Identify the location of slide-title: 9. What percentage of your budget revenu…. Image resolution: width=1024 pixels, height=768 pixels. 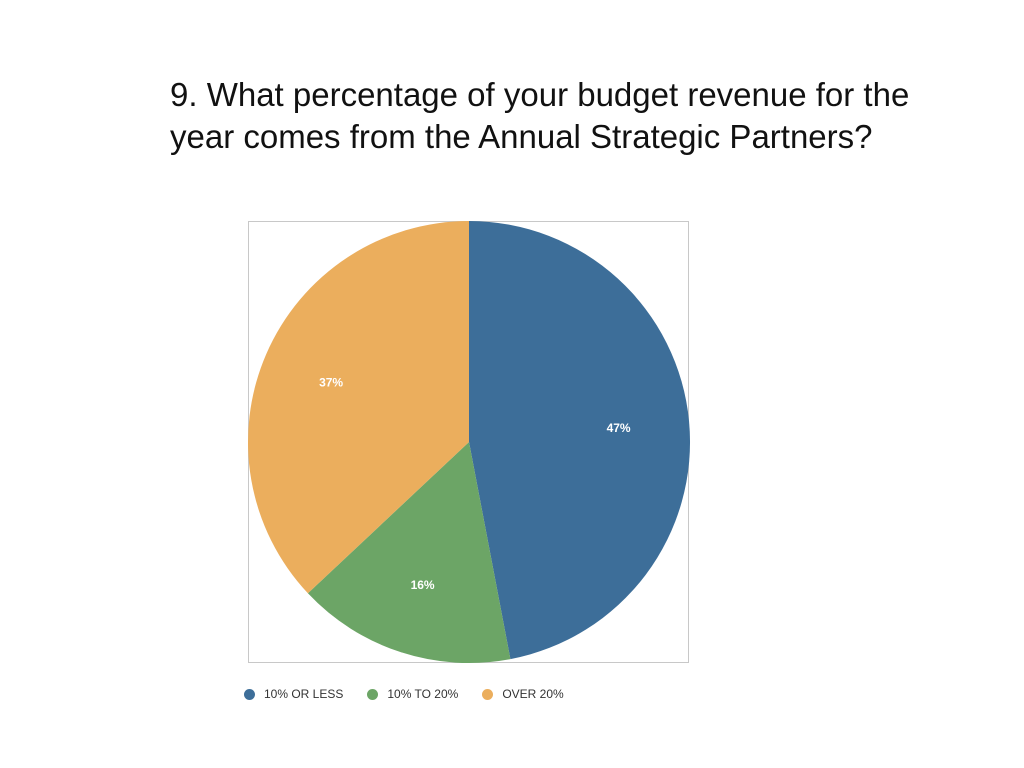
(540, 115).